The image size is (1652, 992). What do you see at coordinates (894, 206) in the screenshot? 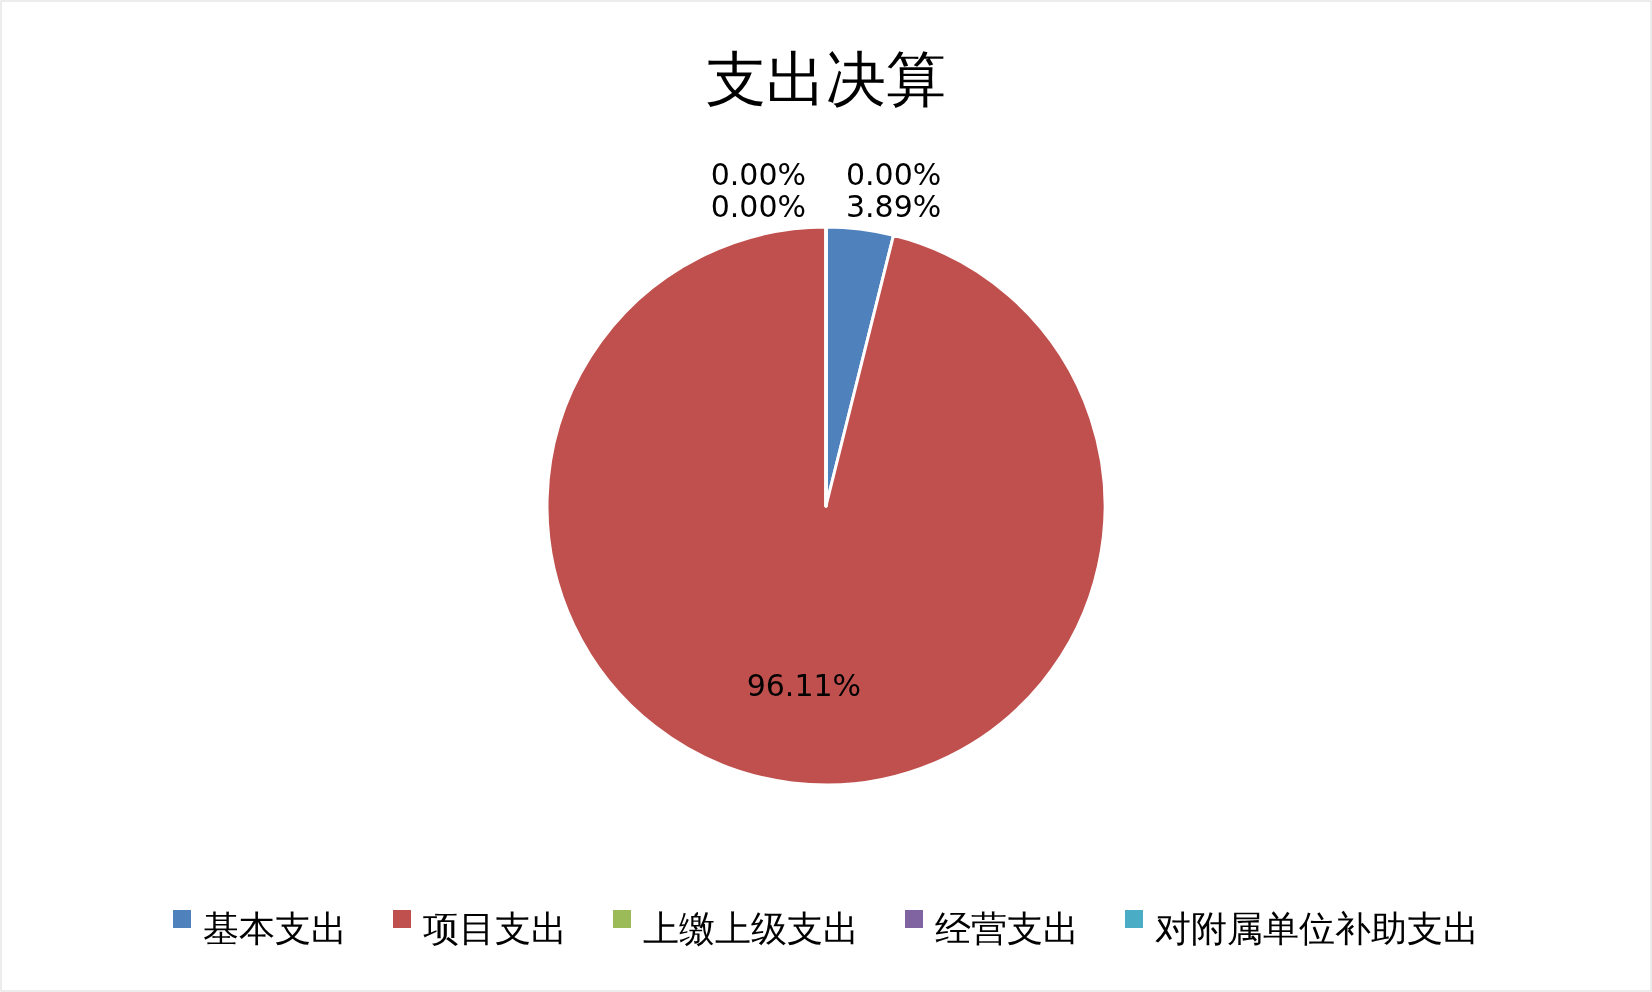
I see `data-label: 3.89%` at bounding box center [894, 206].